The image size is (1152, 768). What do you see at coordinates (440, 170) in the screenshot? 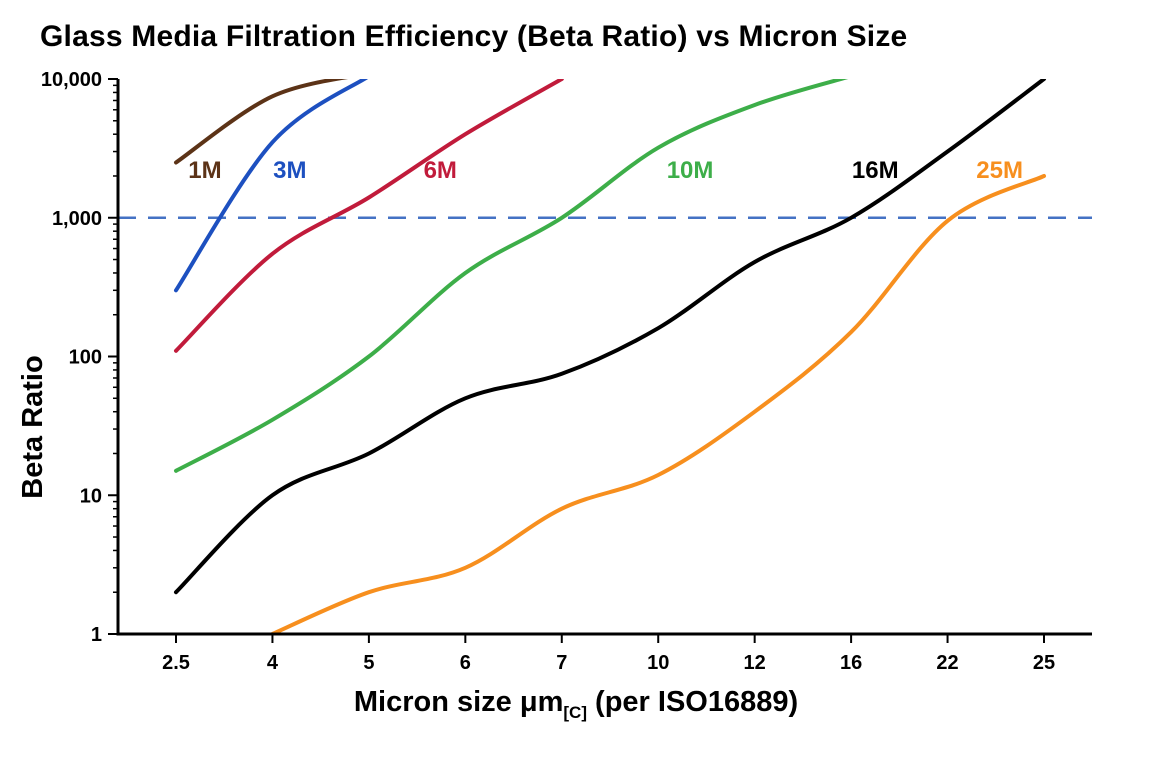
I see `series-label-6M: 6M` at bounding box center [440, 170].